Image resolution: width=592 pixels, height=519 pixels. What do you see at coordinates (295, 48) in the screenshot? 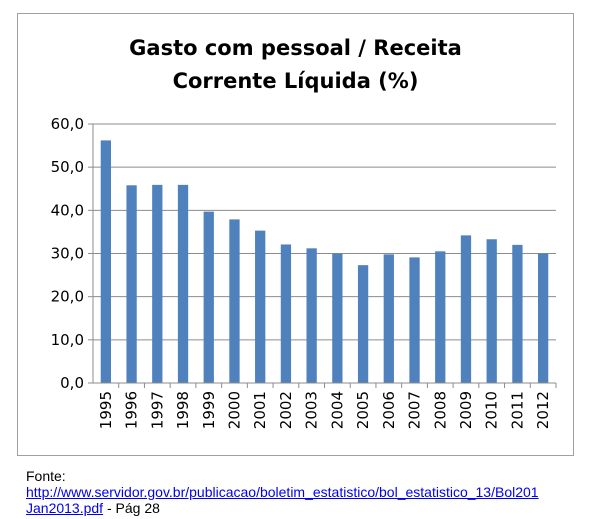
I see `chart-title-line-1: Gasto com pessoal / Receita` at bounding box center [295, 48].